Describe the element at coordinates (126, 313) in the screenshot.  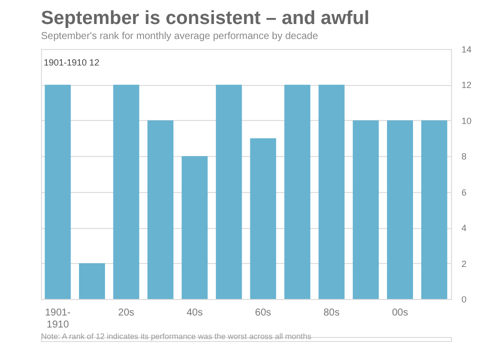
I see `x-tick-label: 20s` at that location.